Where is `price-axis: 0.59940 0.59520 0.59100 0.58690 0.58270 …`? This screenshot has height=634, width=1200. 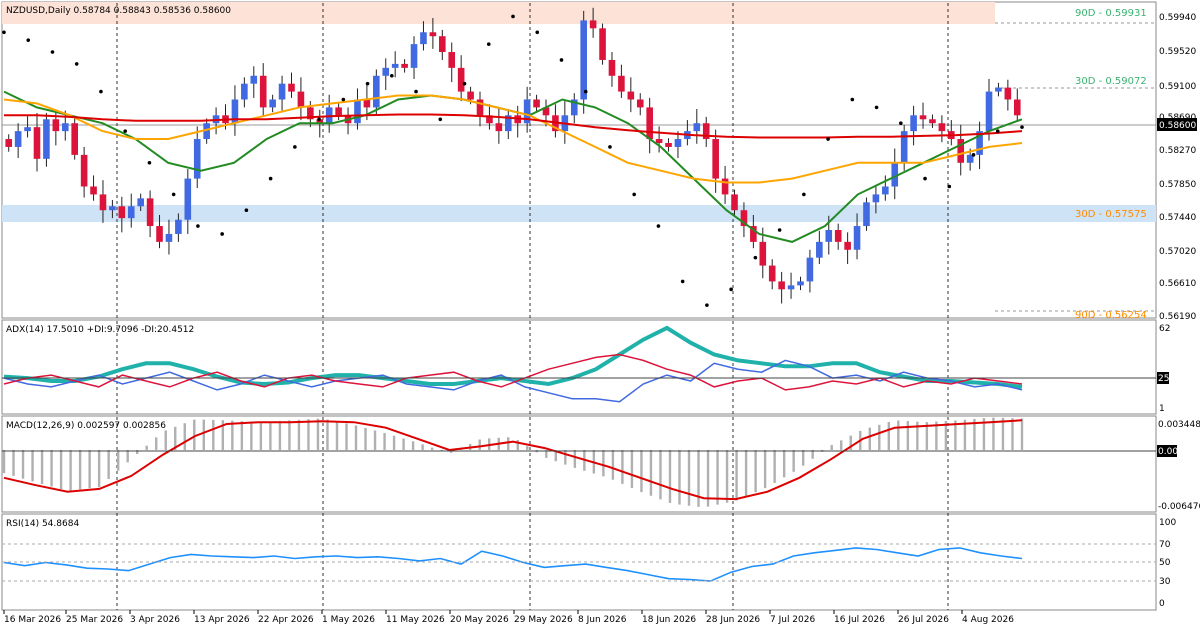
price-axis: 0.59940 0.59520 0.59100 0.58690 0.58270 … is located at coordinates (1177, 167).